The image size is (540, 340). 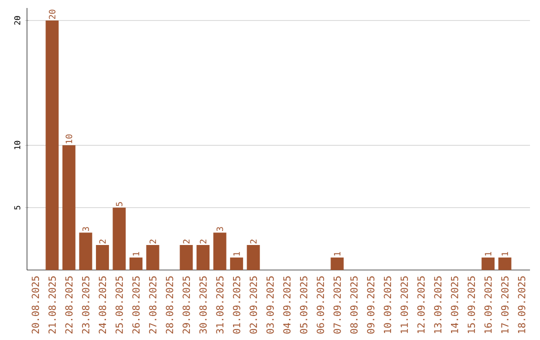 What do you see at coordinates (17, 20) in the screenshot?
I see `y-tick-label: 20` at bounding box center [17, 20].